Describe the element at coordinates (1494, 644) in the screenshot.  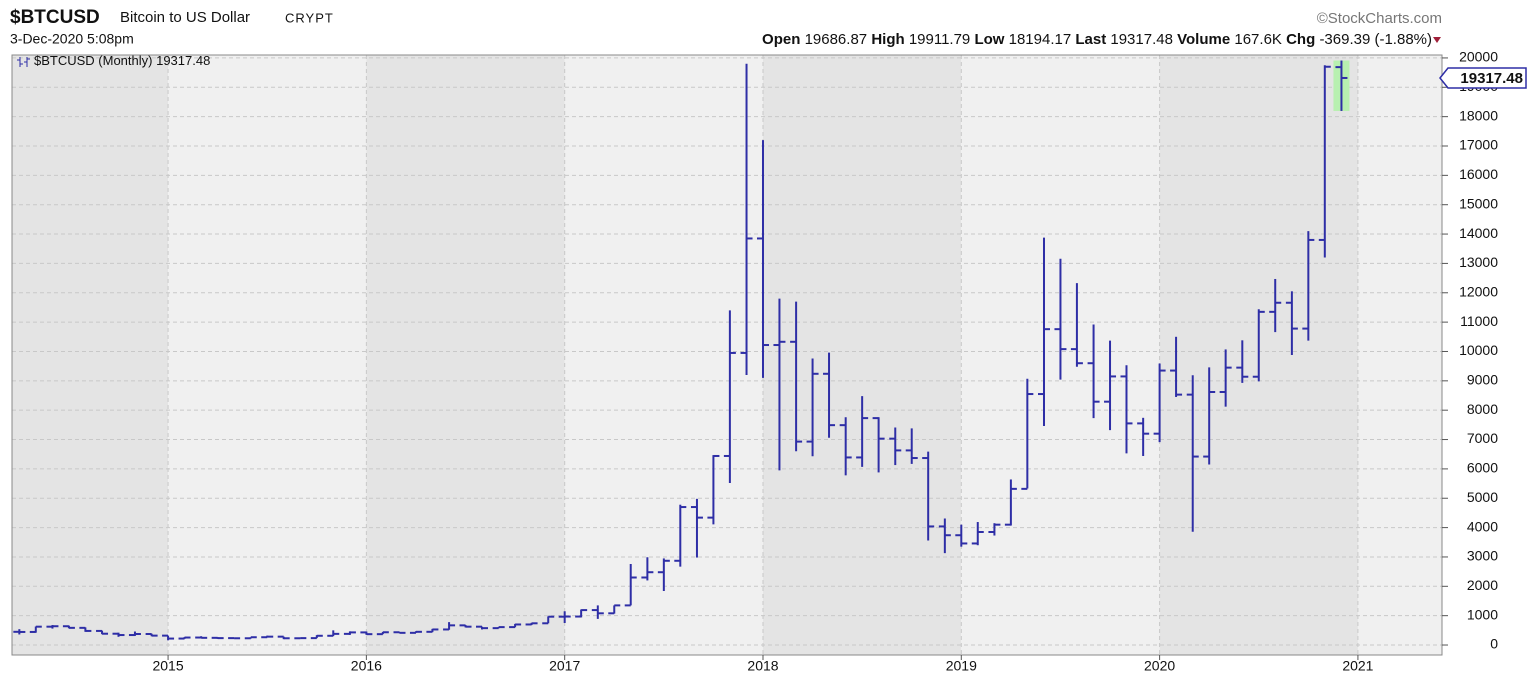
I see `y-tick-label: 0` at that location.